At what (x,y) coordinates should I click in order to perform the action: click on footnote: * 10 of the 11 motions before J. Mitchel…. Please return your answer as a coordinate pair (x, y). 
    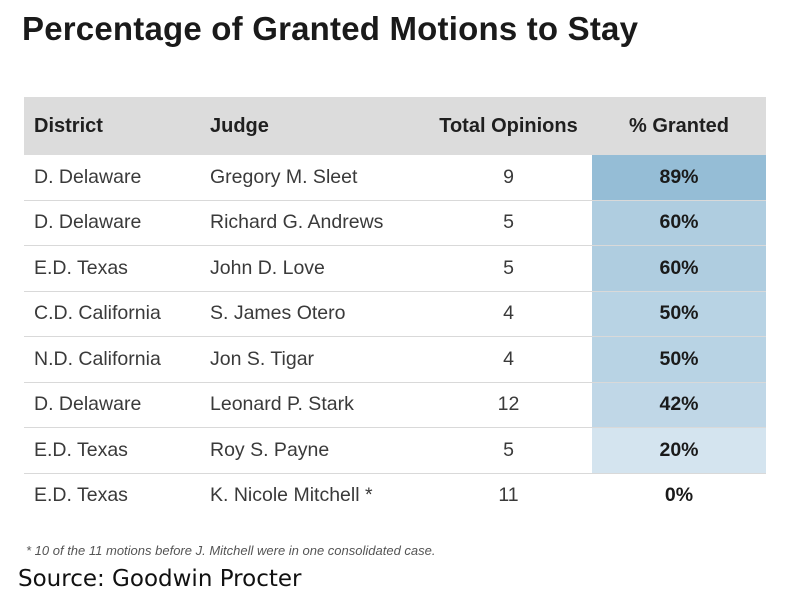
    Looking at the image, I should click on (231, 550).